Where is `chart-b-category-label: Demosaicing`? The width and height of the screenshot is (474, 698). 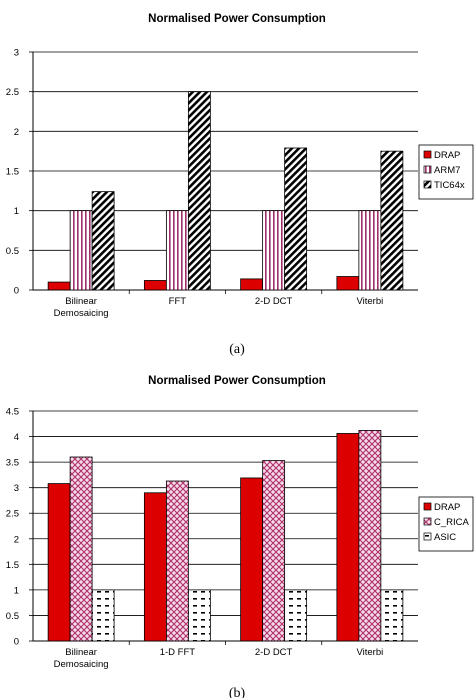 chart-b-category-label: Demosaicing is located at coordinates (81, 664).